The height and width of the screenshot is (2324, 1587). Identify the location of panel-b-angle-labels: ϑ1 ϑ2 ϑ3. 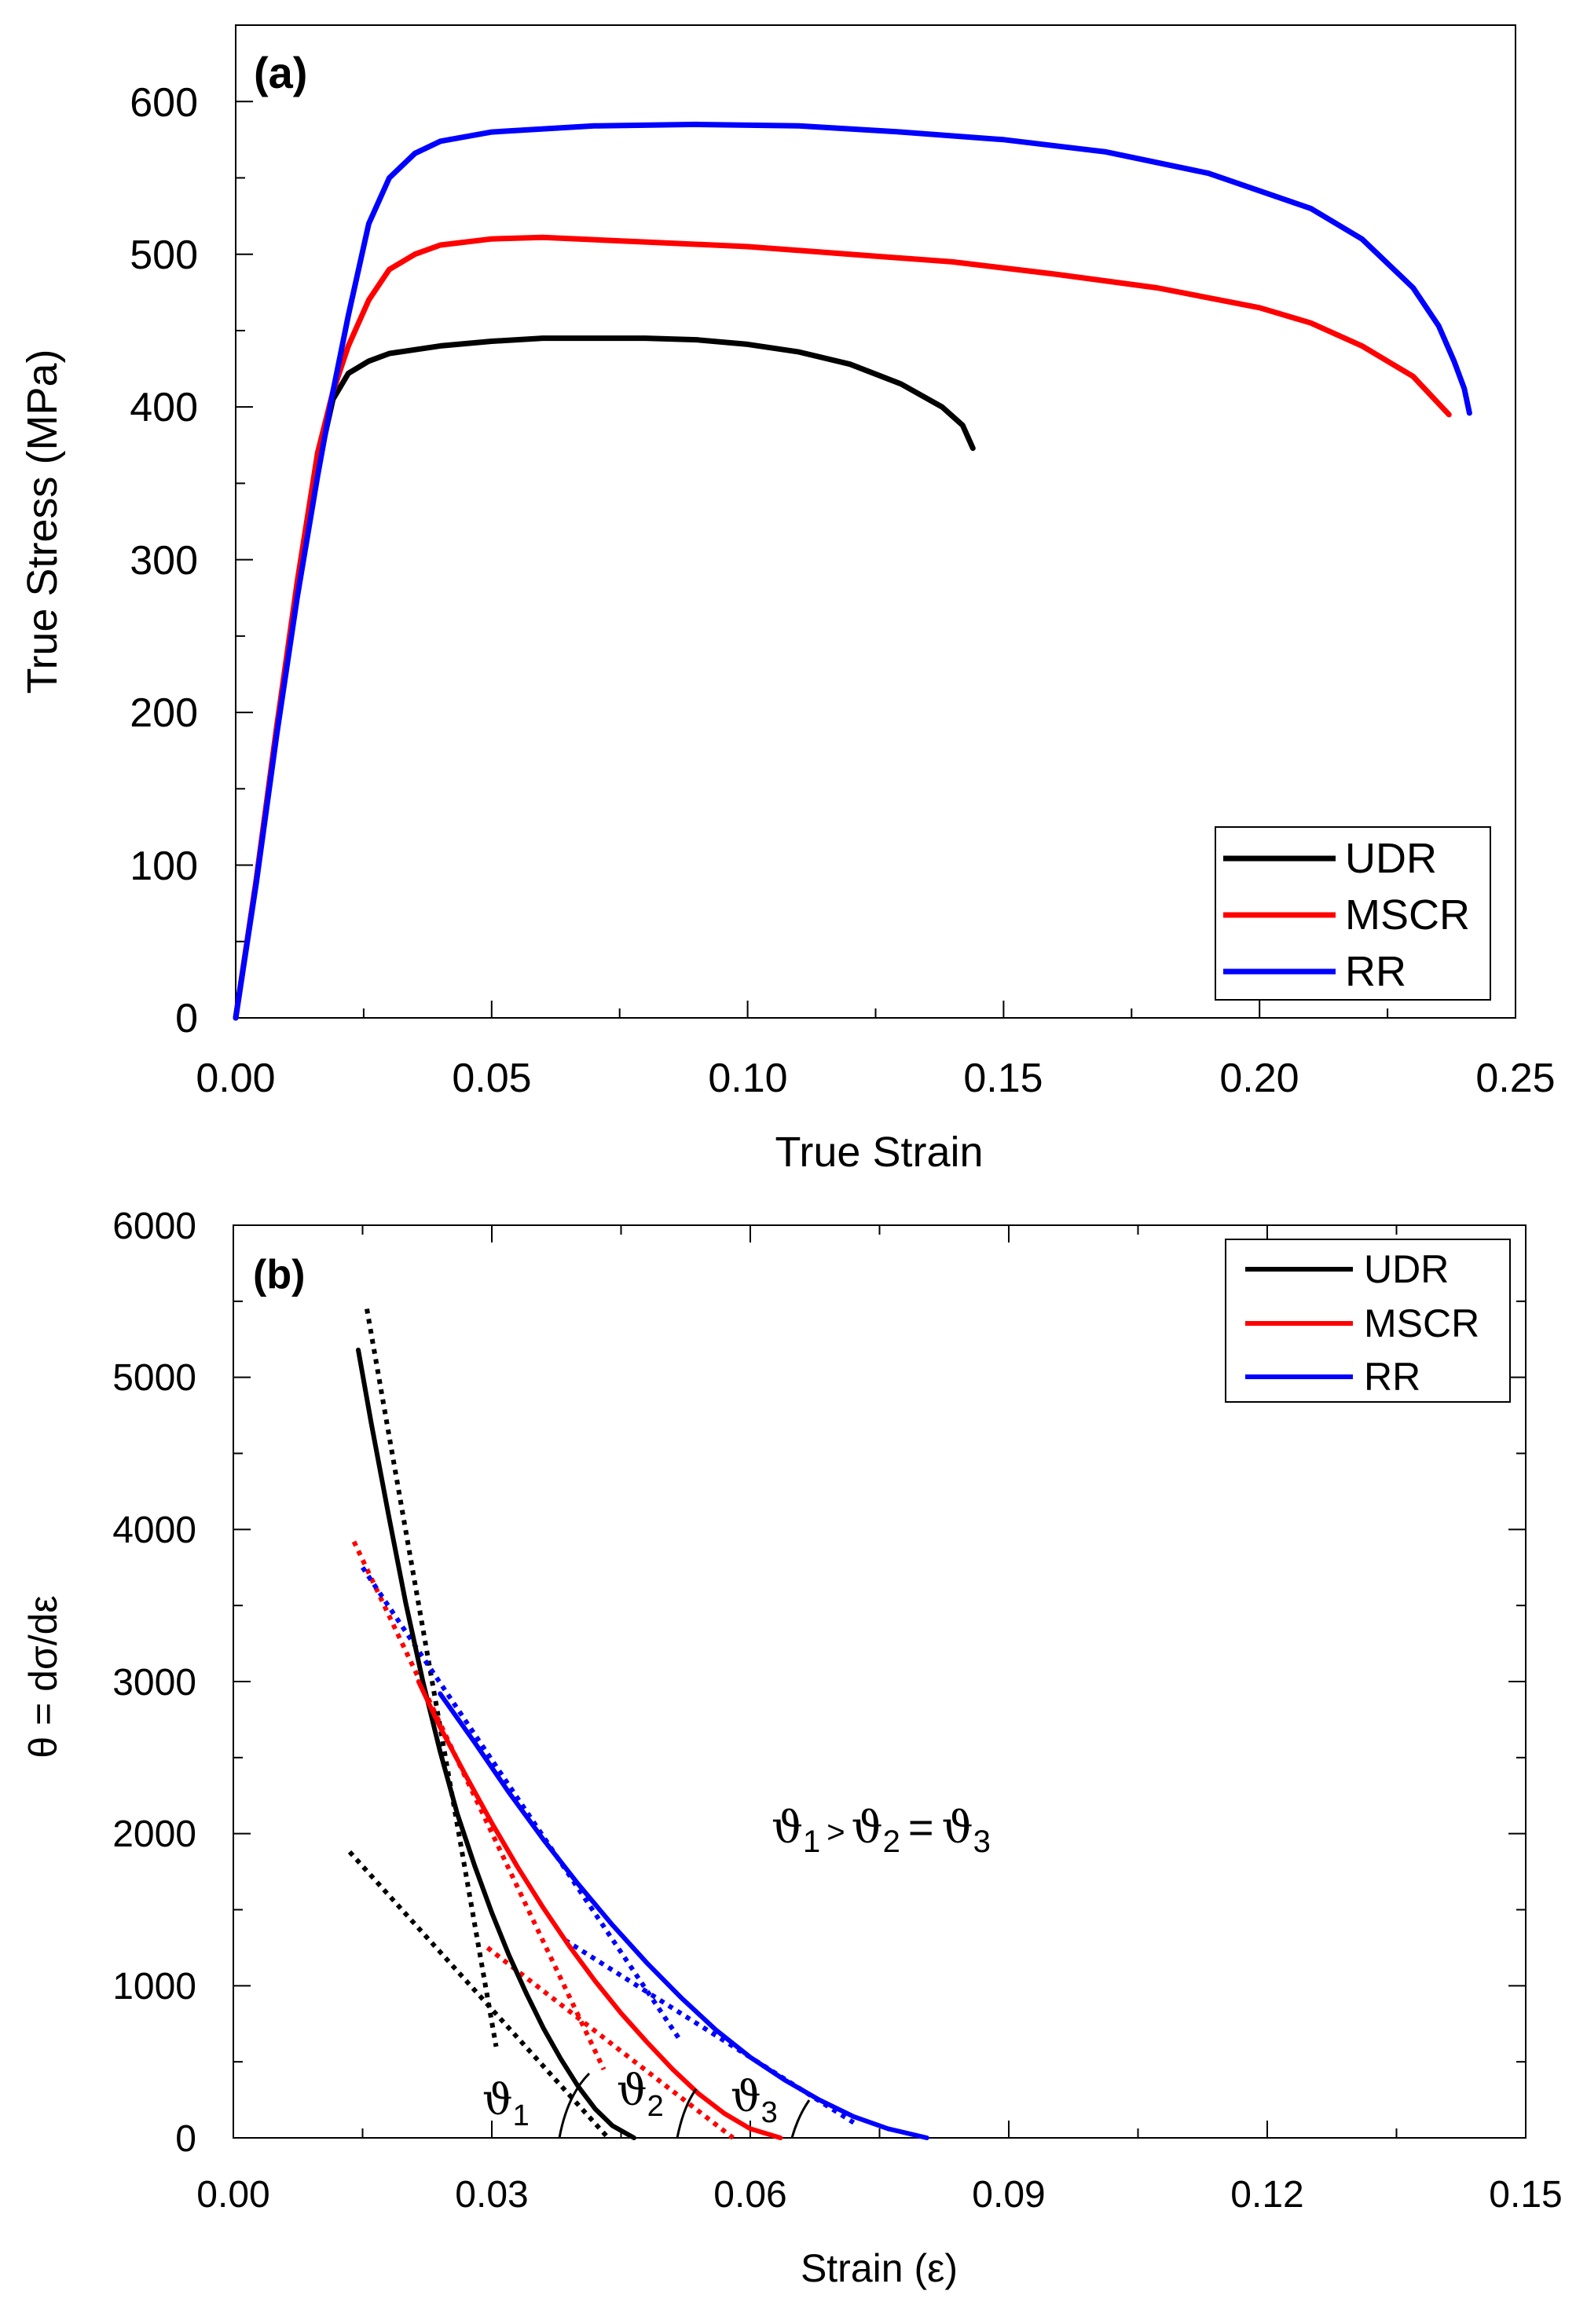
(630, 2099).